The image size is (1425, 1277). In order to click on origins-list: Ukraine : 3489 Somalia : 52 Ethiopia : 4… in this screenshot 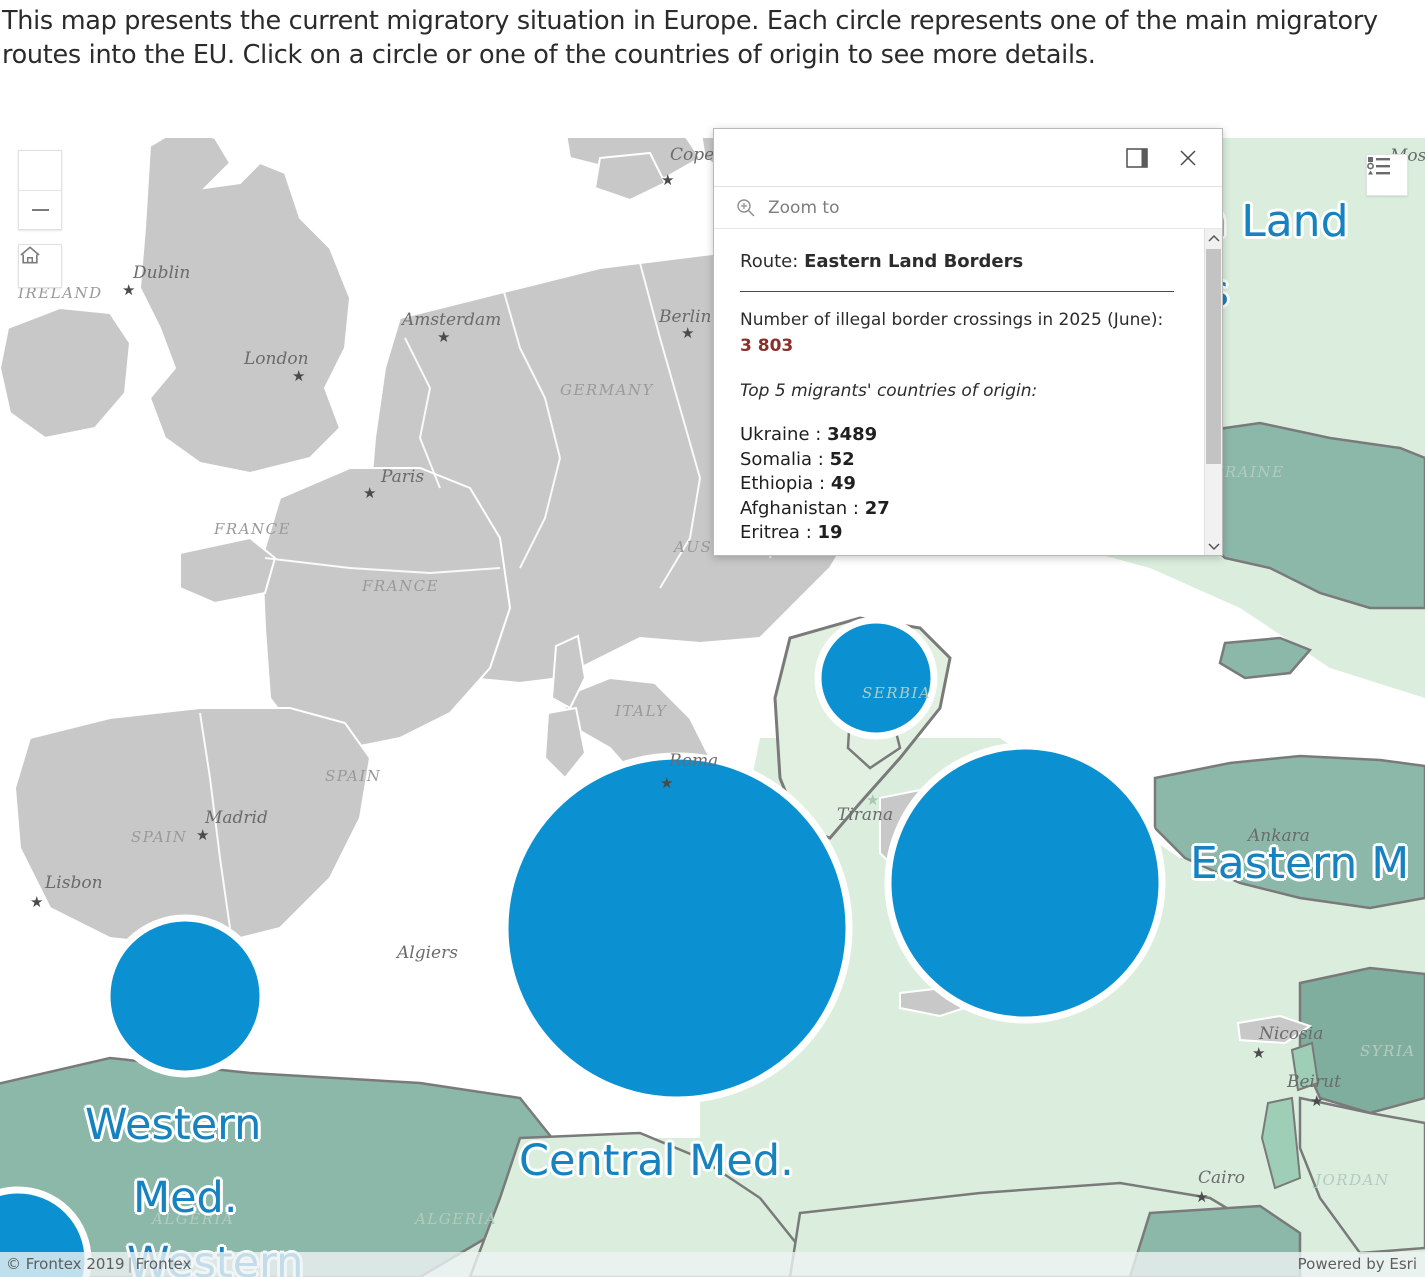, I will do `click(962, 484)`.